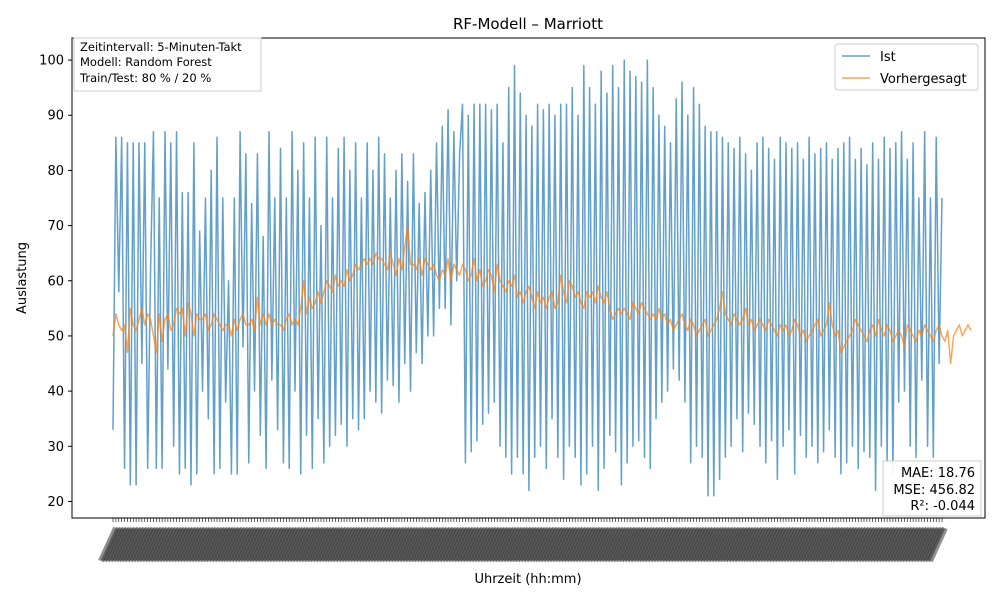  What do you see at coordinates (523, 540) in the screenshot?
I see `x-axis` at bounding box center [523, 540].